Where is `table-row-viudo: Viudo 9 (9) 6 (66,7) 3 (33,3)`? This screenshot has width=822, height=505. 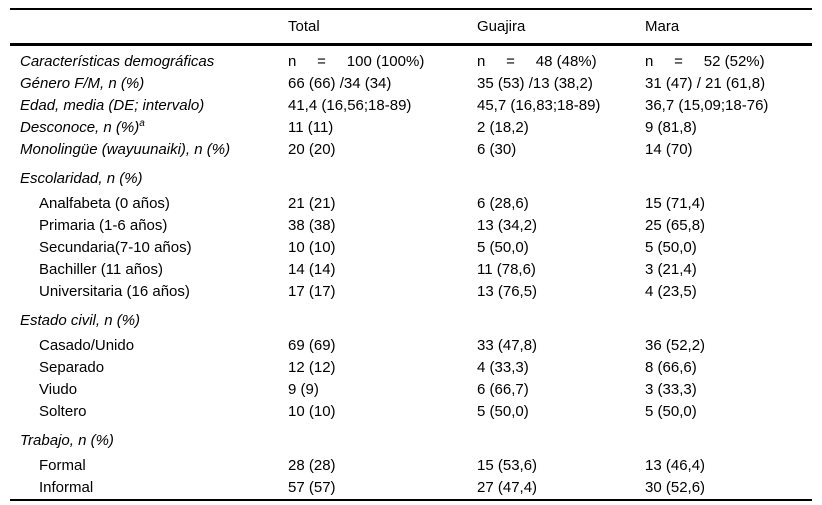 table-row-viudo: Viudo 9 (9) 6 (66,7) 3 (33,3) is located at coordinates (411, 390).